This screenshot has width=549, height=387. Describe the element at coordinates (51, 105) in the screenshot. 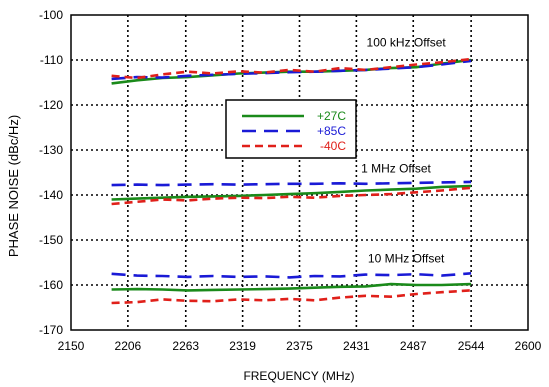

I see `y-tick-label: -120` at that location.